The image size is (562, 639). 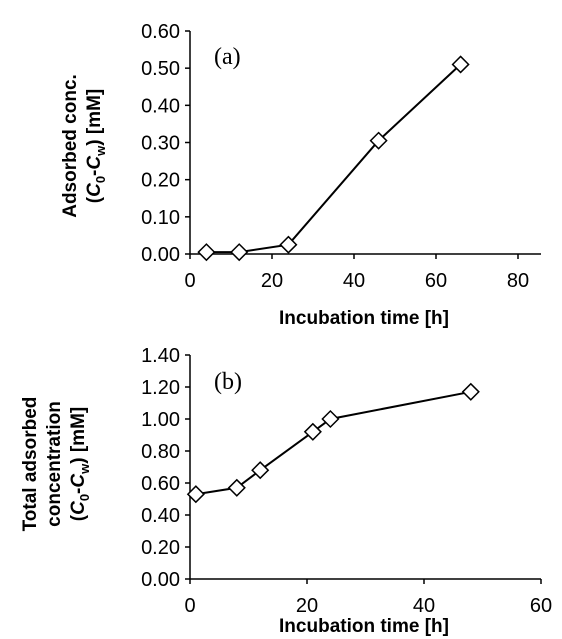 What do you see at coordinates (364, 626) in the screenshot?
I see `chart-b-xlabel: Incubation time [h]` at bounding box center [364, 626].